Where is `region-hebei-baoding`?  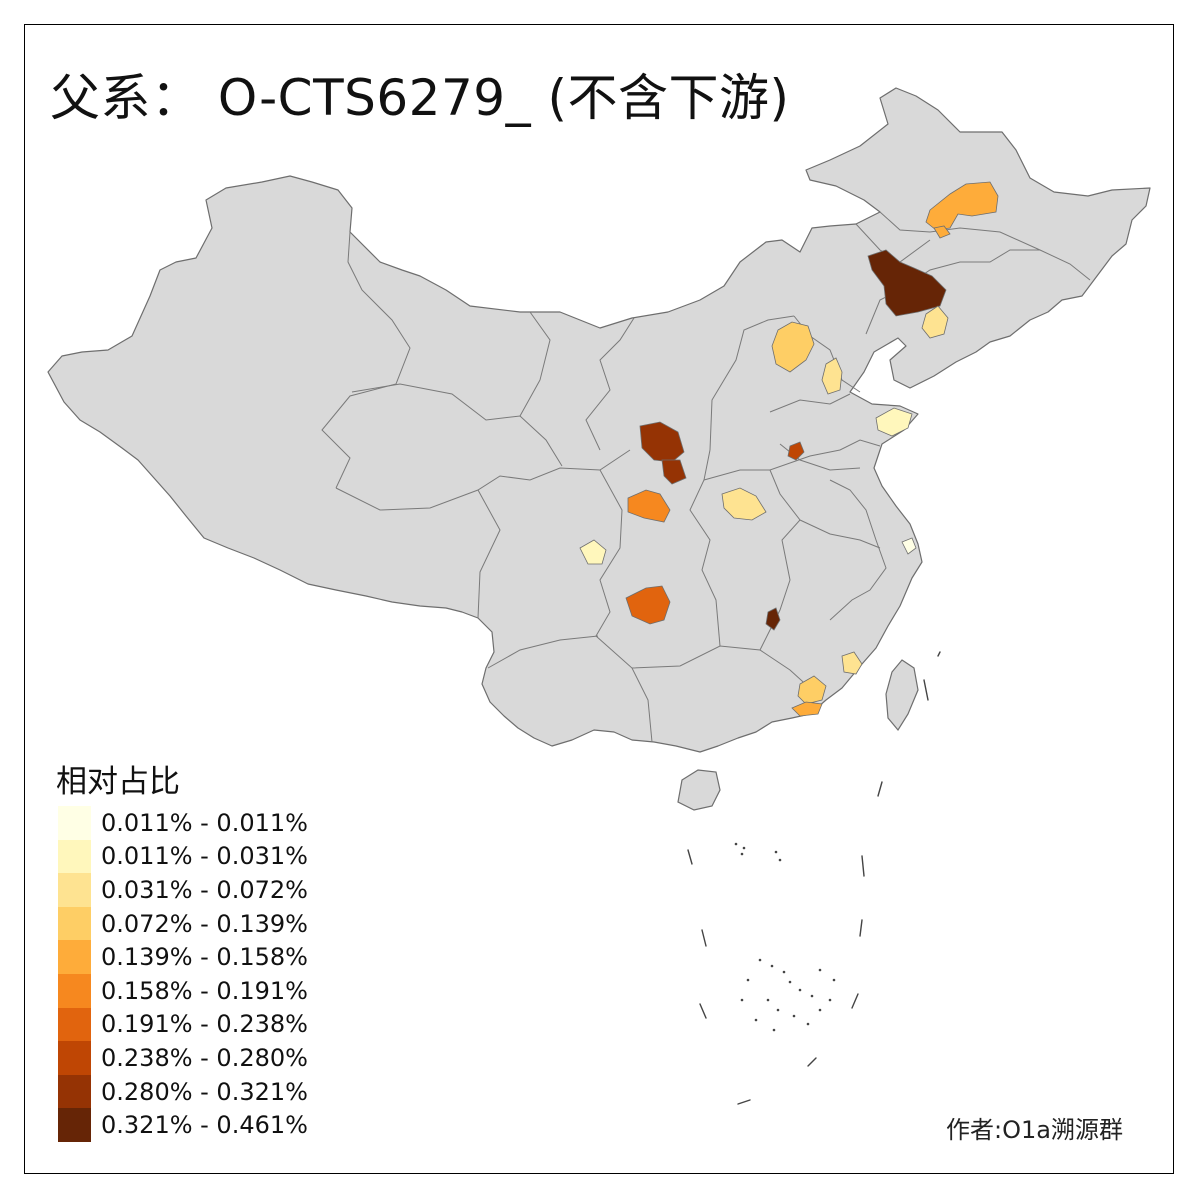 region-hebei-baoding is located at coordinates (832, 376).